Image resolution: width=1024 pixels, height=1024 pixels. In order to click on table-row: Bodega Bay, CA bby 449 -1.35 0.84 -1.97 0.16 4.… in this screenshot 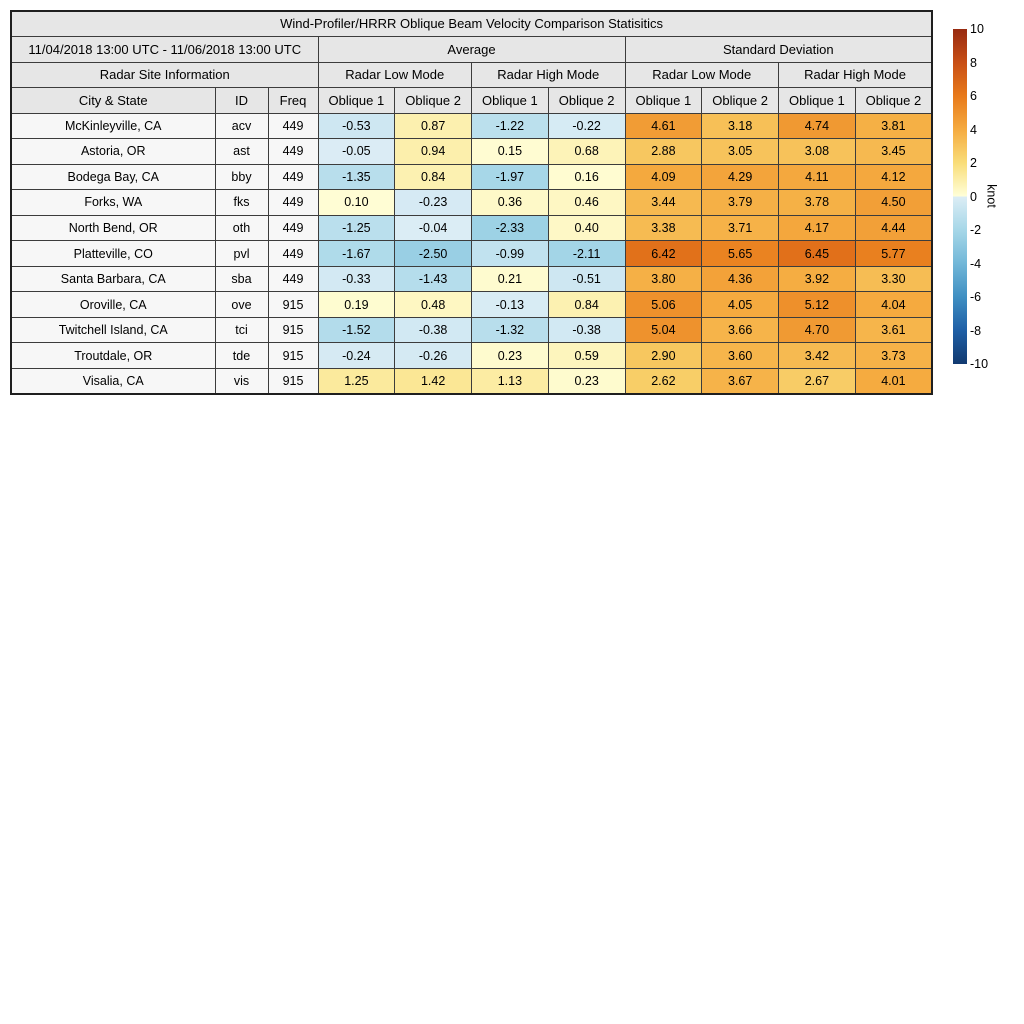, I will do `click(471, 177)`.